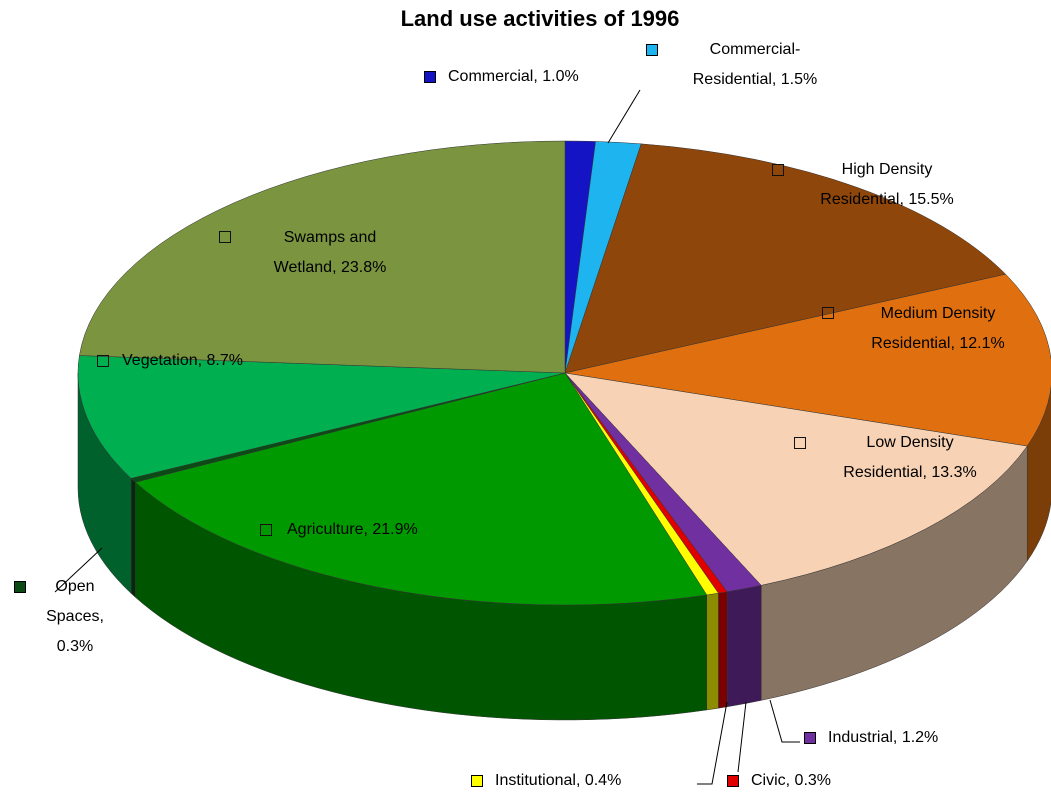  Describe the element at coordinates (540, 18) in the screenshot. I see `chart-title: Land use activities of 1996` at that location.